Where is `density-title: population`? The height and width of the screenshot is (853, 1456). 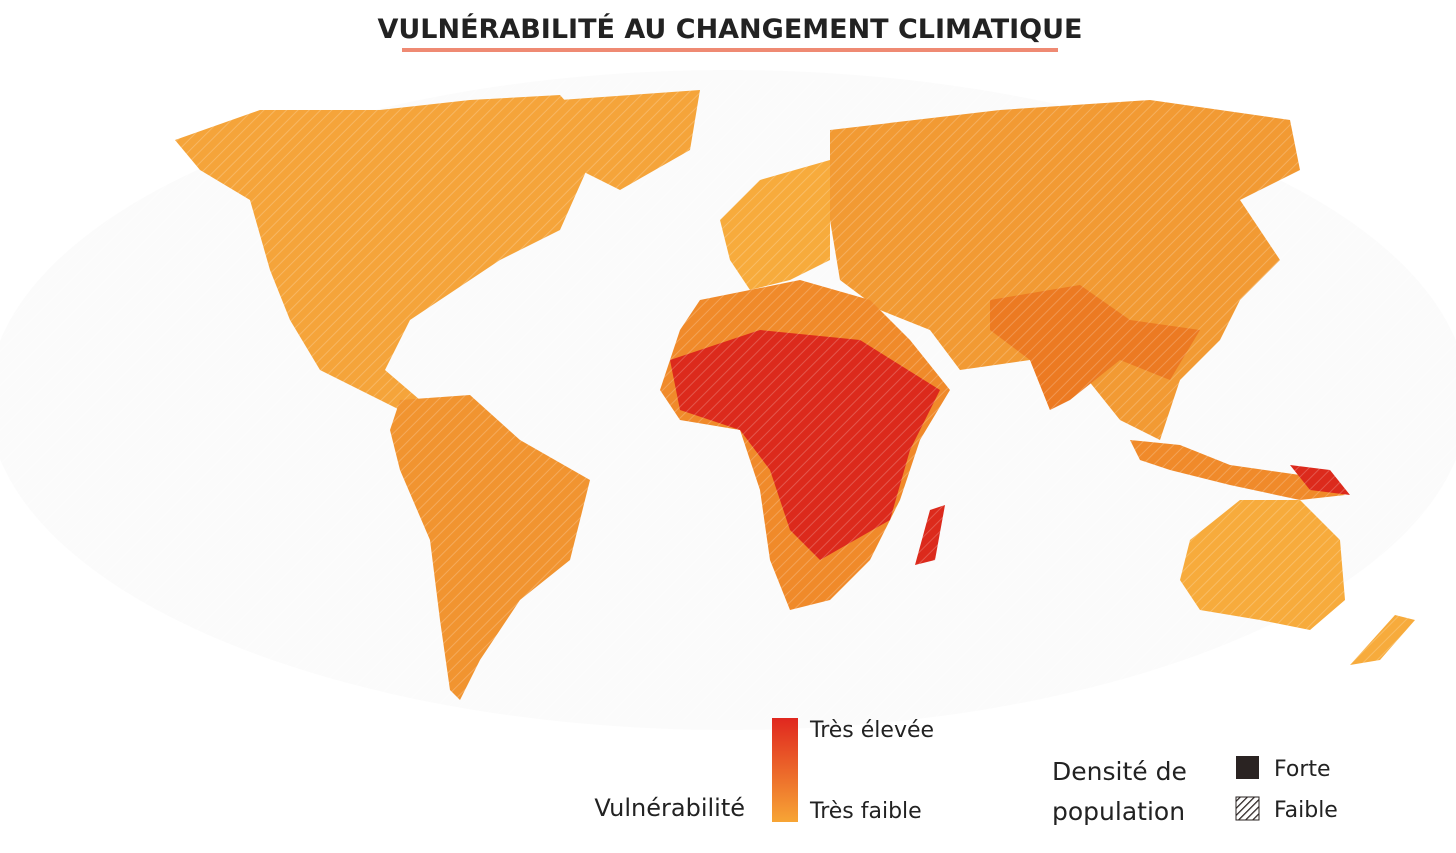 density-title: population is located at coordinates (1118, 811).